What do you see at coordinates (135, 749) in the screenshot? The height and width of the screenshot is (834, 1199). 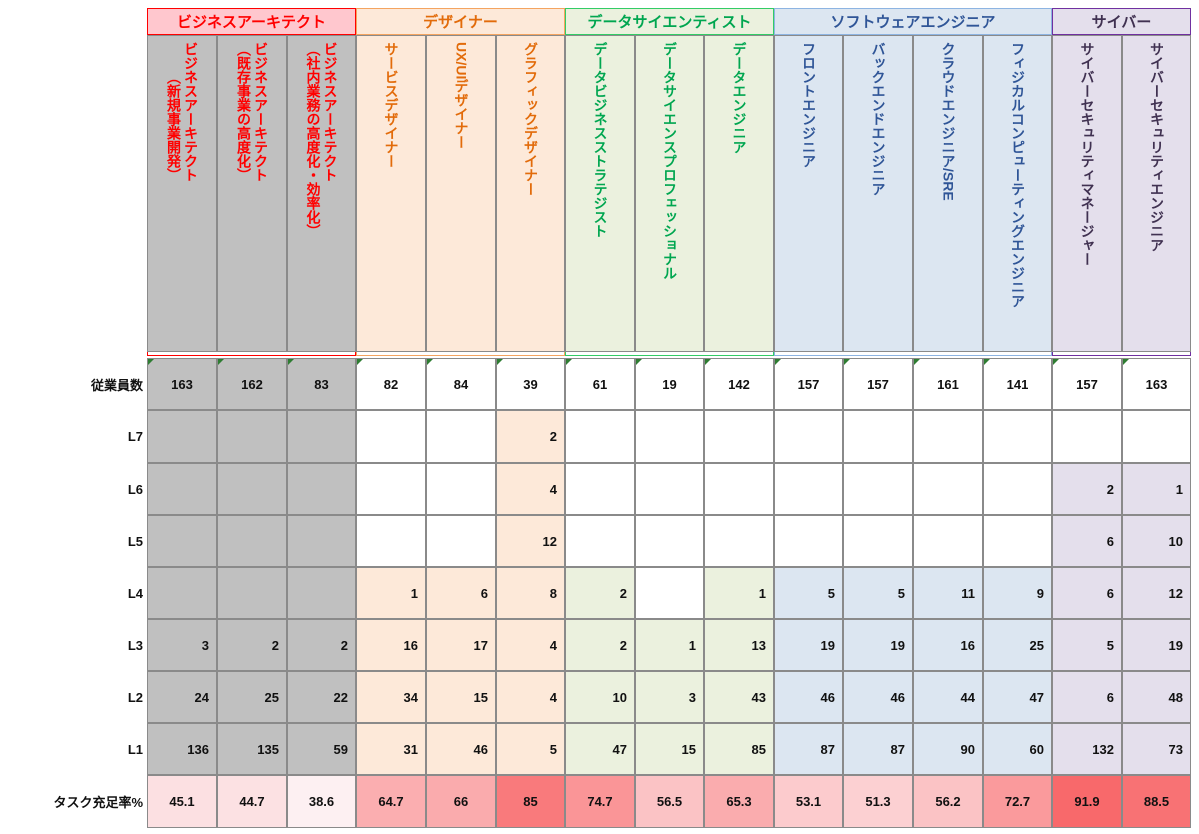 I see `row-label-l1: L1` at bounding box center [135, 749].